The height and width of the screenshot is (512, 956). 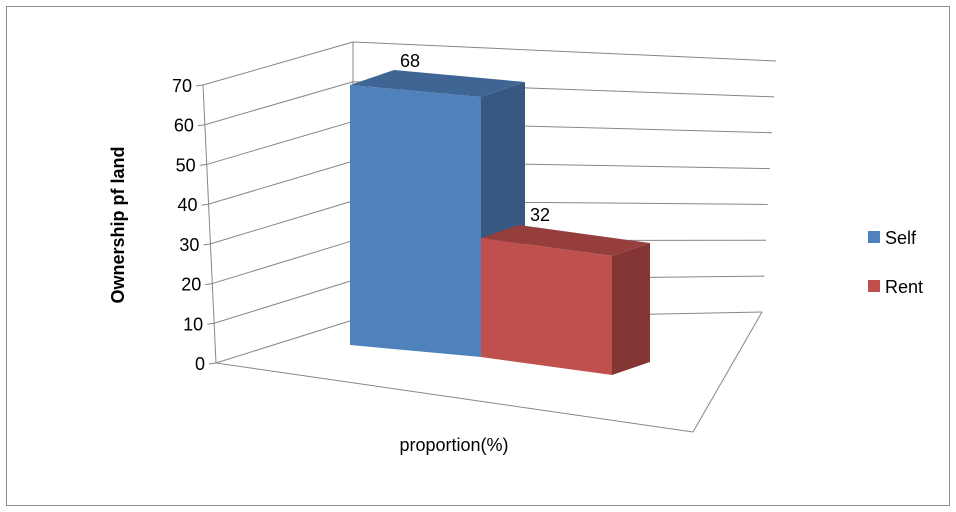 I want to click on y-tick-label: 0, so click(x=200, y=364).